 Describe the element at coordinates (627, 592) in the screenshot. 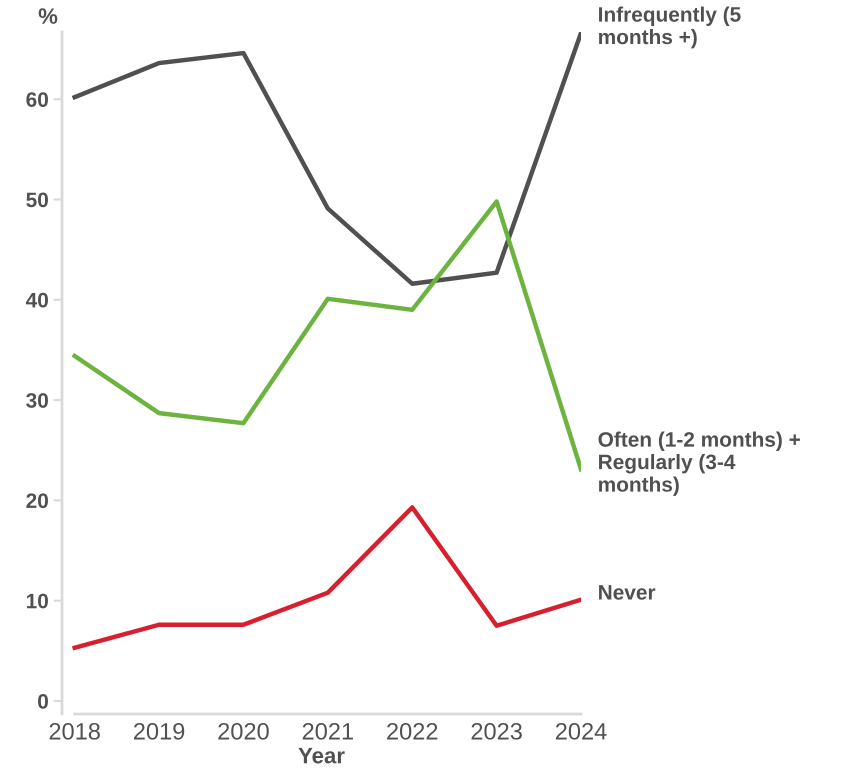

I see `series-label: Never` at that location.